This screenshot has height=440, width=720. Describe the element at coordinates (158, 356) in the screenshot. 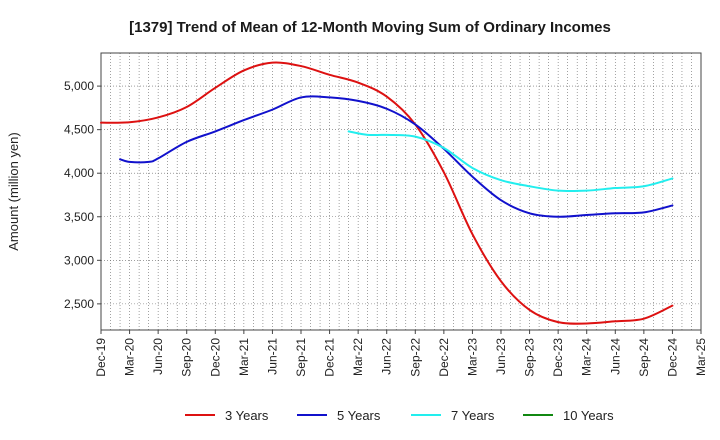

I see `x-tick-label: Jun-20` at that location.